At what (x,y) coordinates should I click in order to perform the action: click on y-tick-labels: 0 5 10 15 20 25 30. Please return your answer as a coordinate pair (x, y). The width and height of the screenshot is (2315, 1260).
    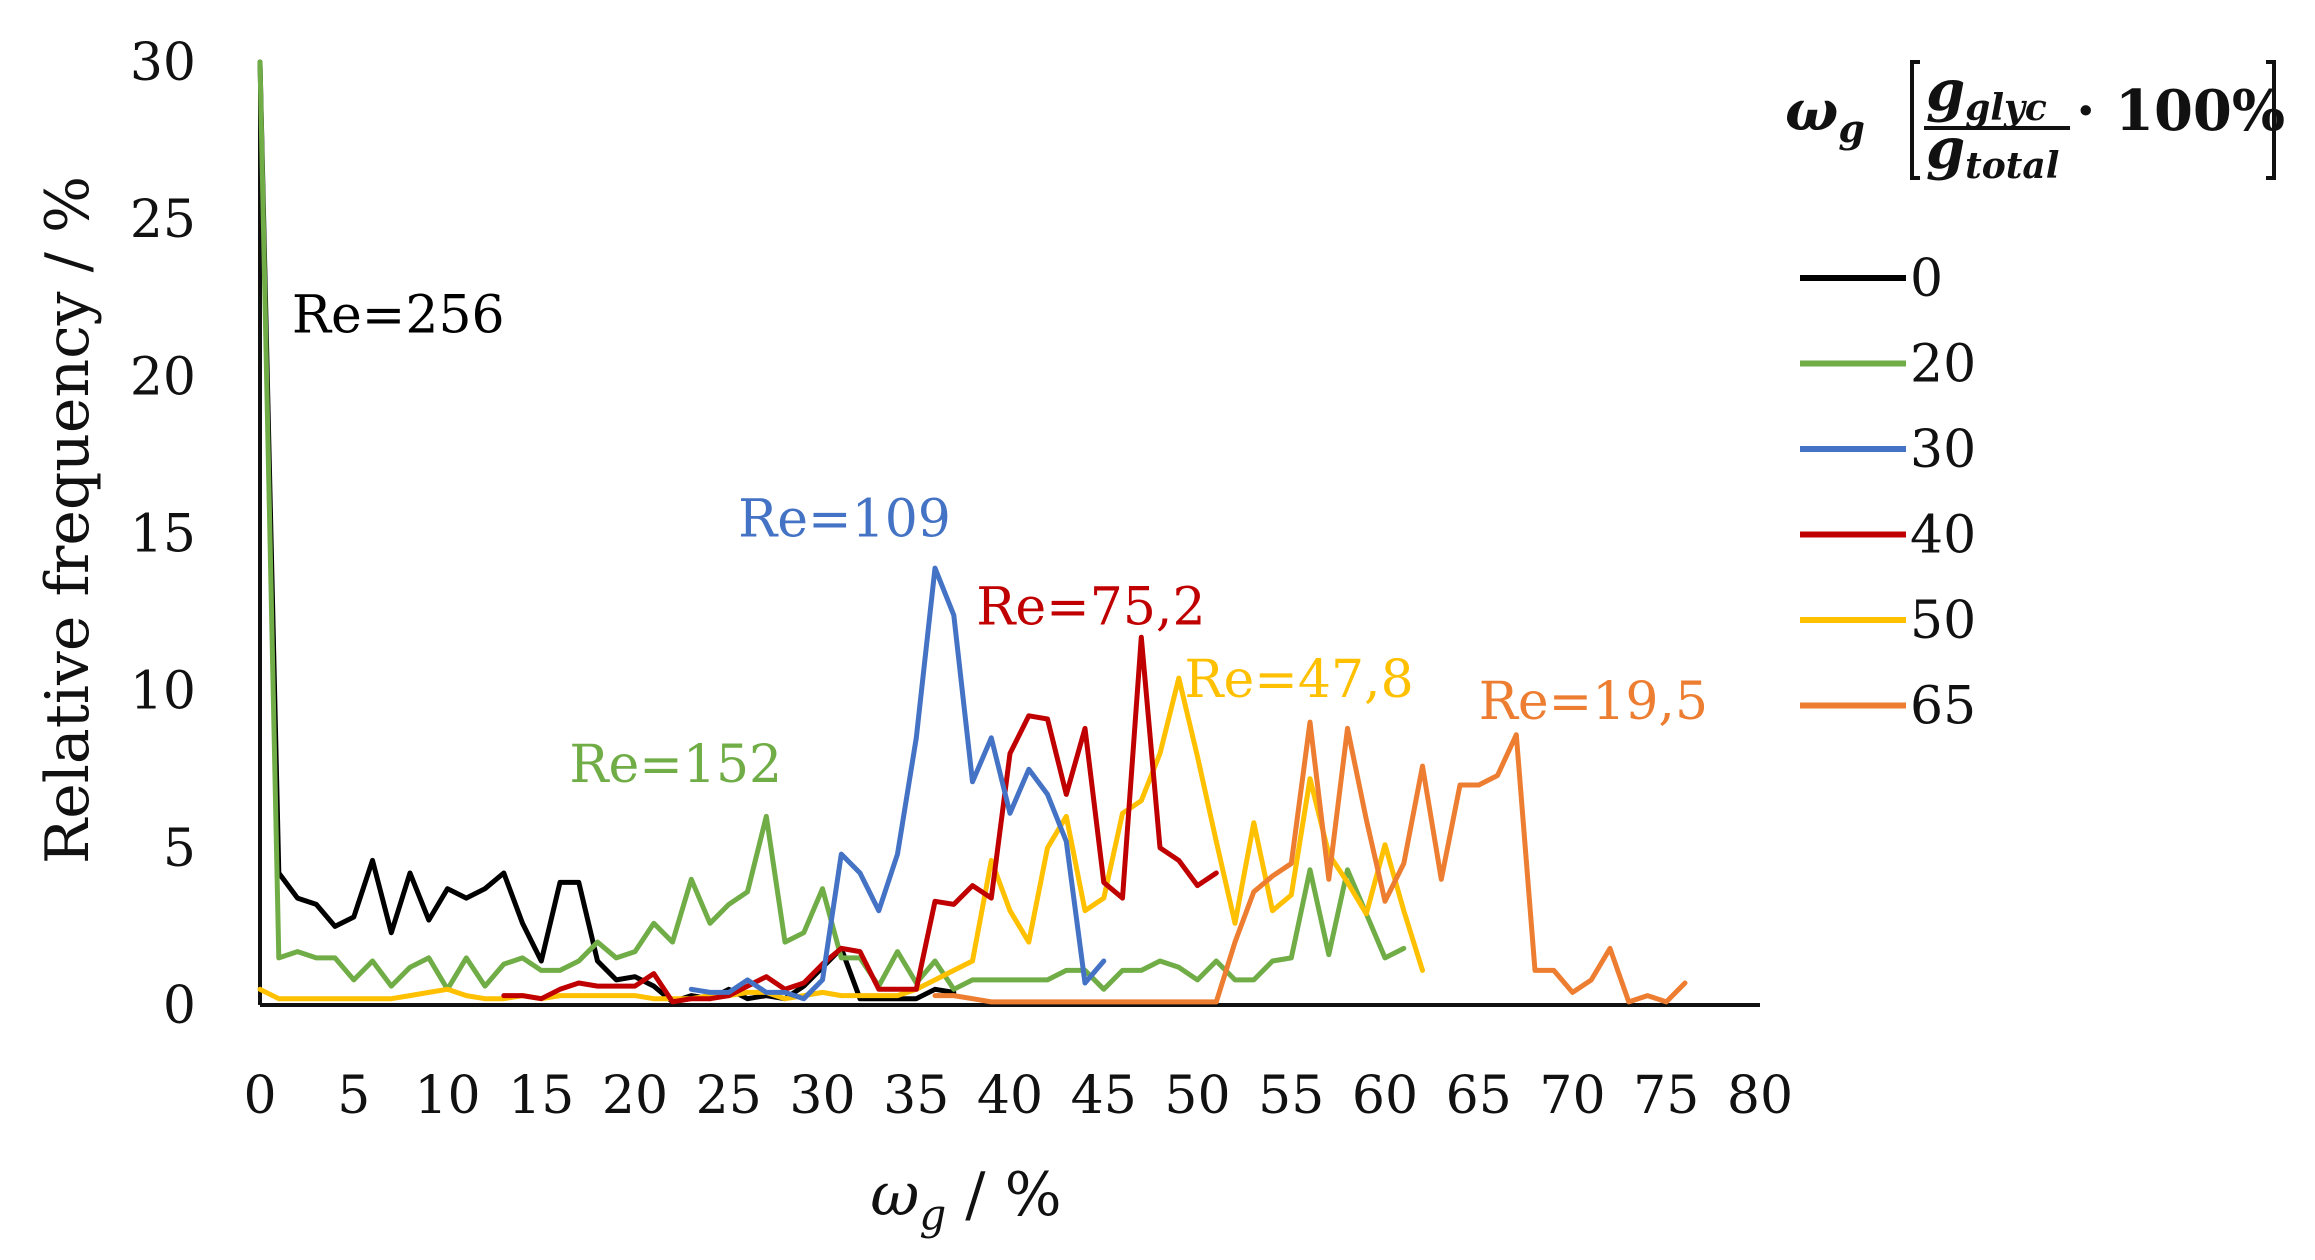
    Looking at the image, I should click on (163, 534).